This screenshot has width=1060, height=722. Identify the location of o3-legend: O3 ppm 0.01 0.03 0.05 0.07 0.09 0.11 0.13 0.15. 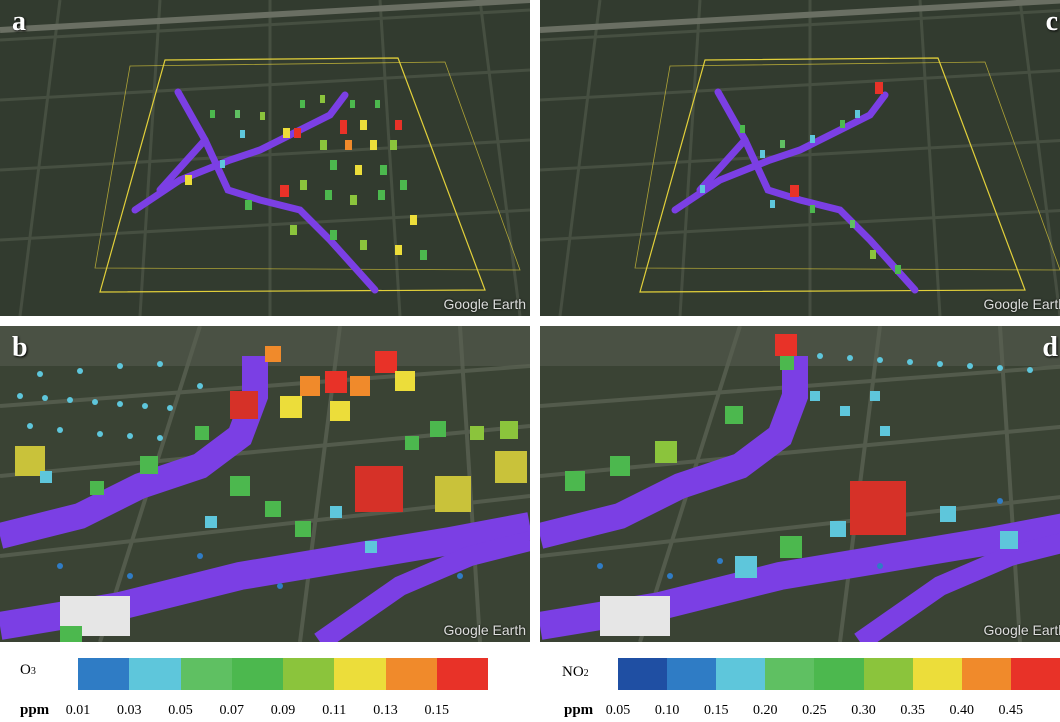
(250, 686).